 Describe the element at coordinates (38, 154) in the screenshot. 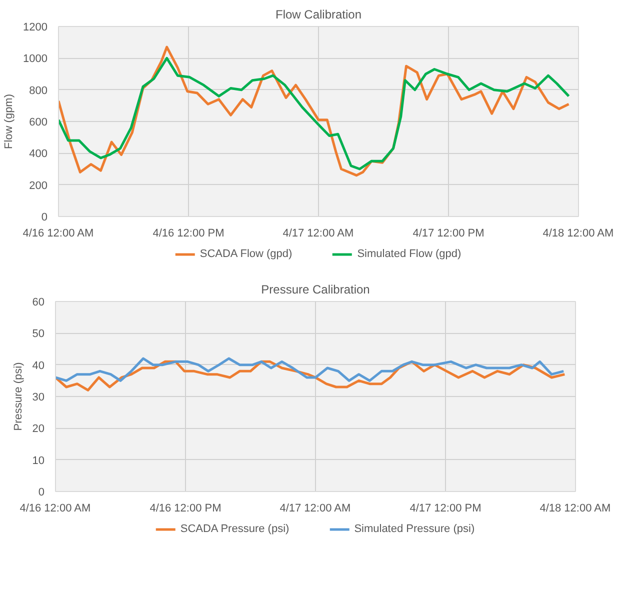

I see `y-tick-label: 400` at that location.